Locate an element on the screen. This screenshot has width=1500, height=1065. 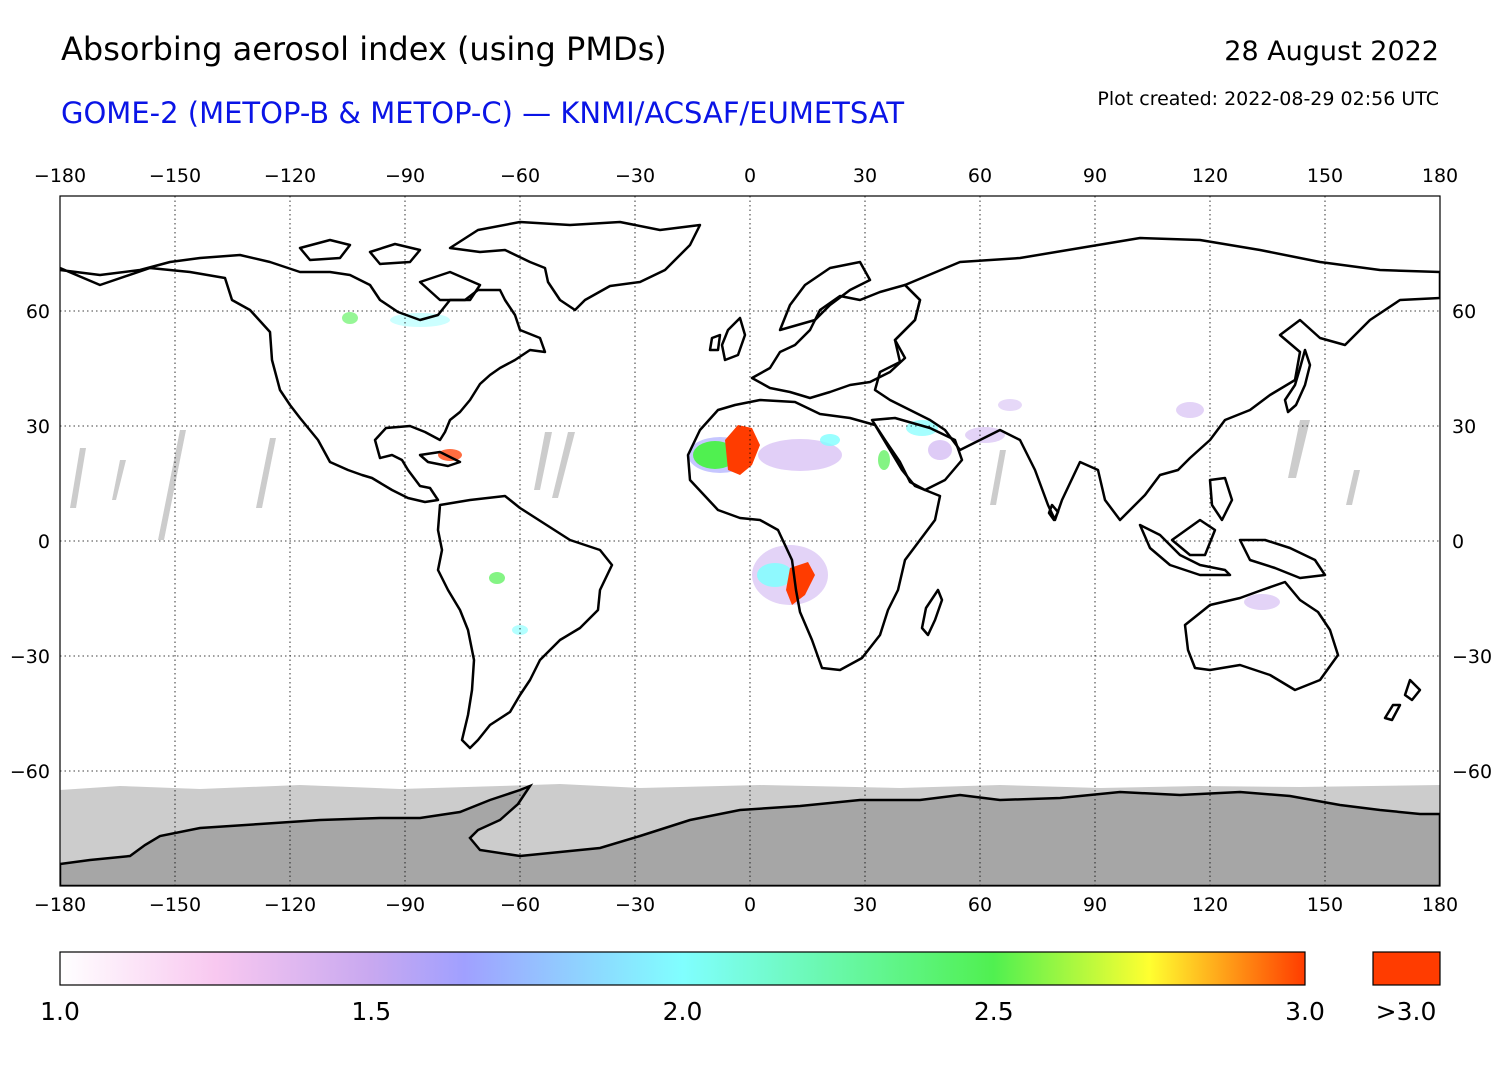
colorbar-tick-label: 3.0 is located at coordinates (1305, 1011).